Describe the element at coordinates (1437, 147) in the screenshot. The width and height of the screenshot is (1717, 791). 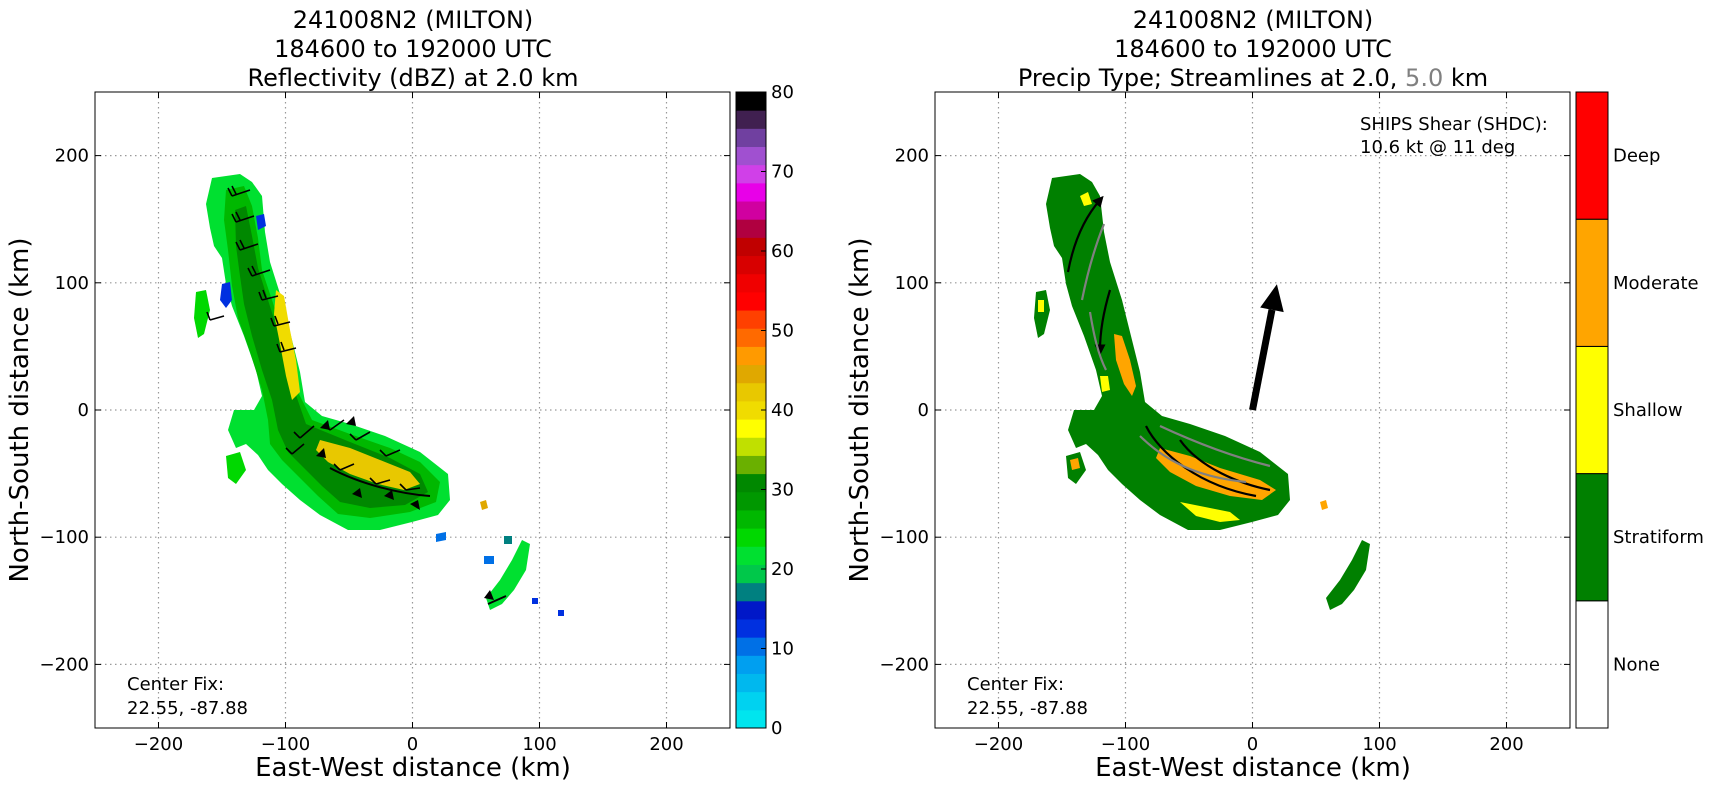
I see `shear-value: 10.6 kt @ 11 deg` at that location.